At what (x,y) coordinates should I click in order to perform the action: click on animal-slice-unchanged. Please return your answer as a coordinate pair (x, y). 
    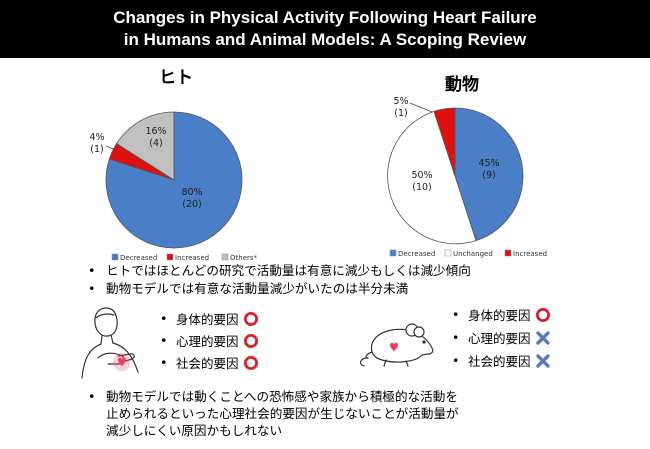
    Looking at the image, I should click on (432, 177).